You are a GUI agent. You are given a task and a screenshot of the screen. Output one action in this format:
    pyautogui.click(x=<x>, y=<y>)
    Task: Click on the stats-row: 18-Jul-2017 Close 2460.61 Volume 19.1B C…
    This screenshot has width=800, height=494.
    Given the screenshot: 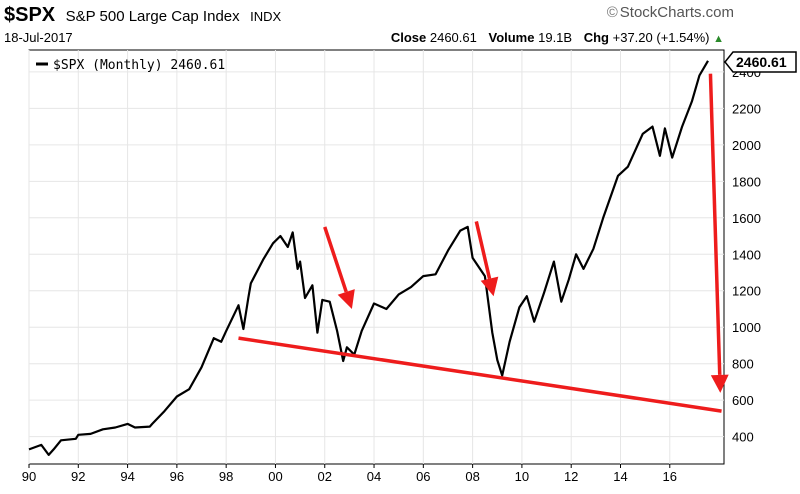 What is the action you would take?
    pyautogui.click(x=364, y=38)
    